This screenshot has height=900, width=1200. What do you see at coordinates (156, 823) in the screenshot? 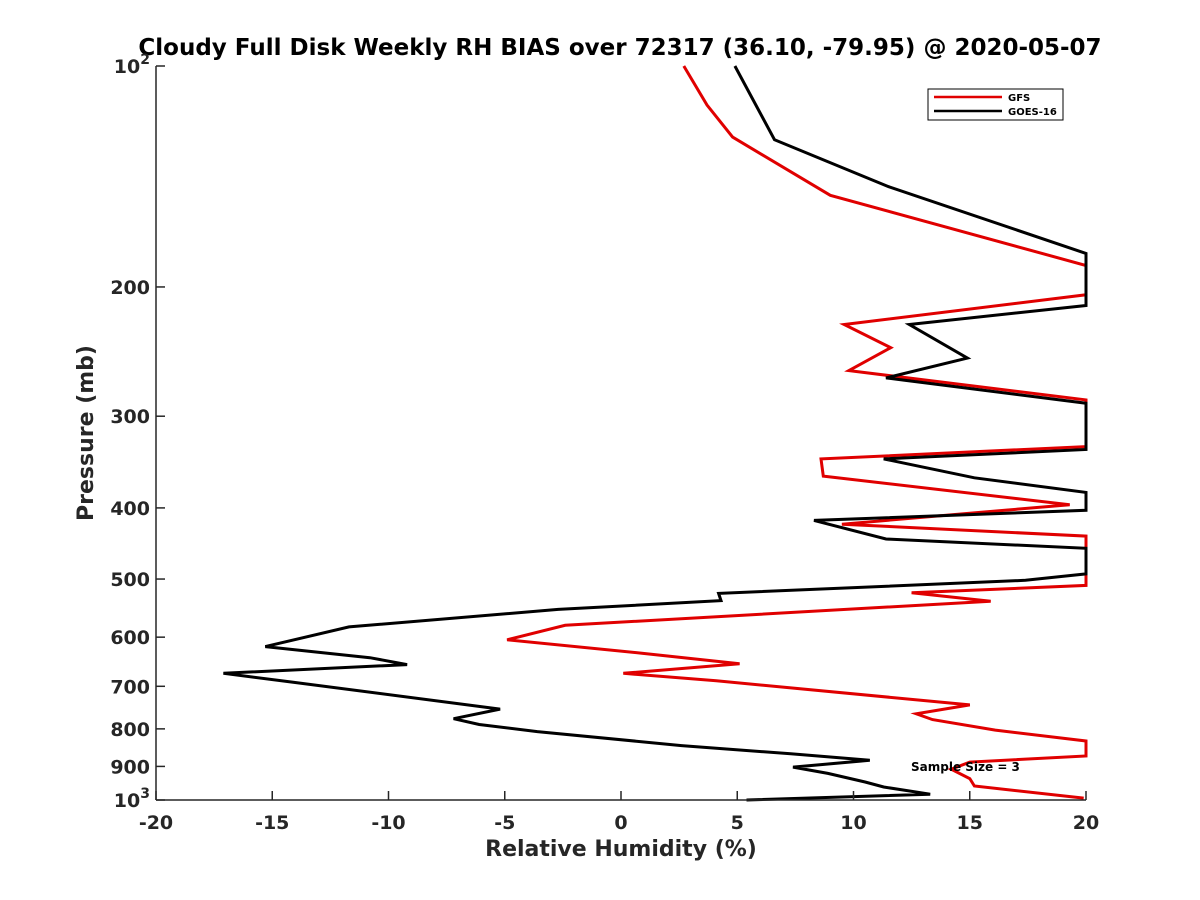
I see `x-tick-label: -20` at bounding box center [156, 823].